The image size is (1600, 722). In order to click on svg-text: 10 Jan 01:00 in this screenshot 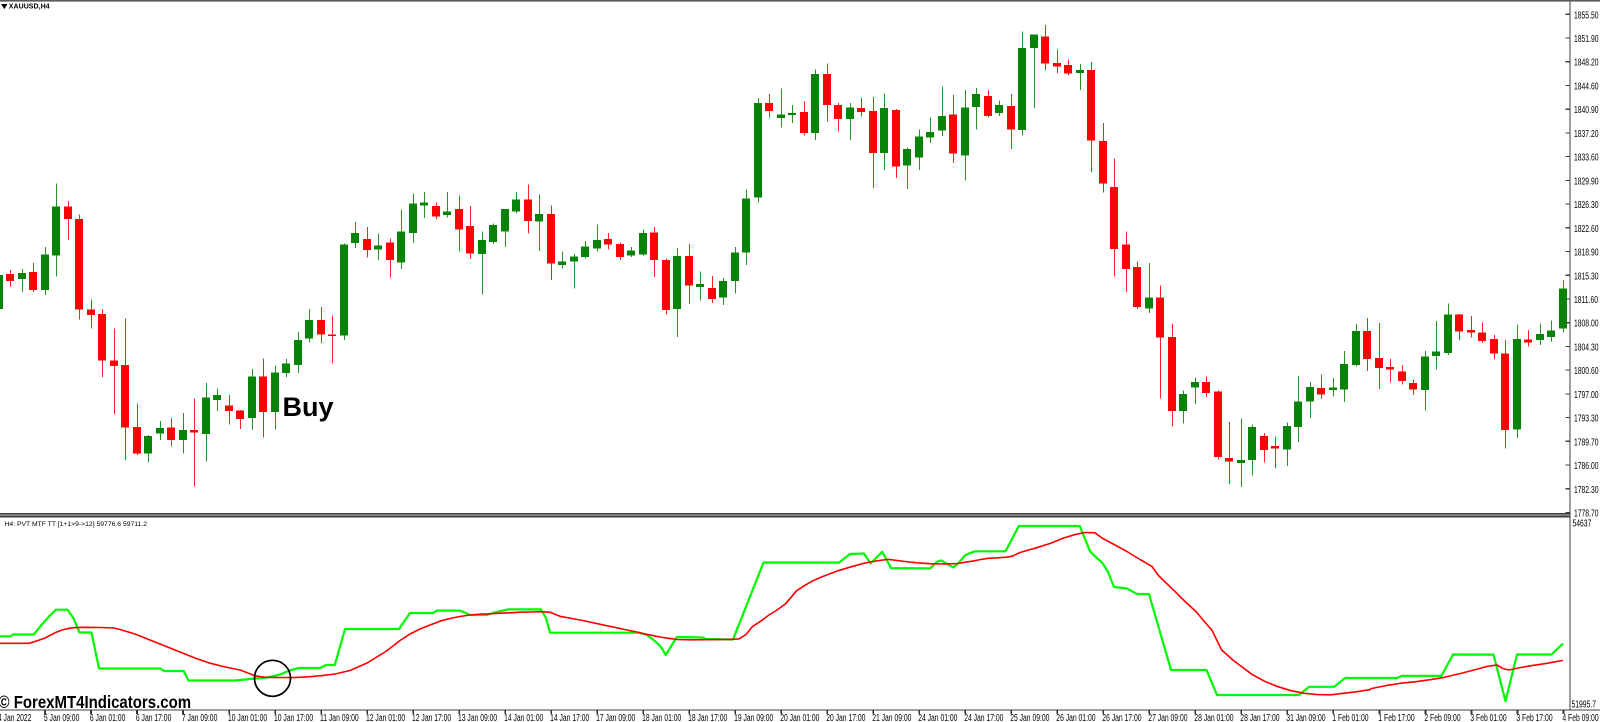, I will do `click(247, 717)`.